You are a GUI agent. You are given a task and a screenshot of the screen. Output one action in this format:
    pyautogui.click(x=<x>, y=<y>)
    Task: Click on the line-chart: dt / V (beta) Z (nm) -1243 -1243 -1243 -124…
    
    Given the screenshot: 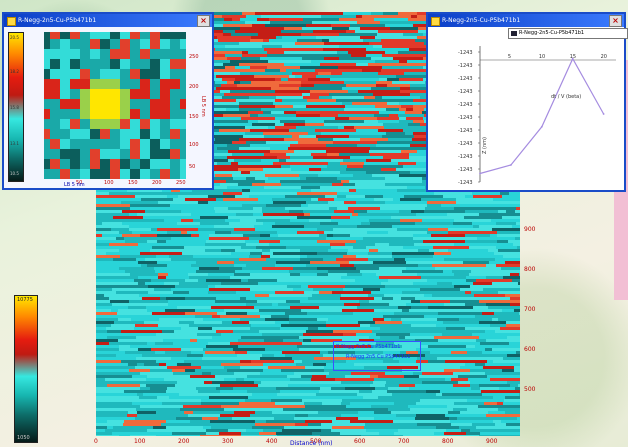 What is the action you would take?
    pyautogui.click(x=537, y=116)
    